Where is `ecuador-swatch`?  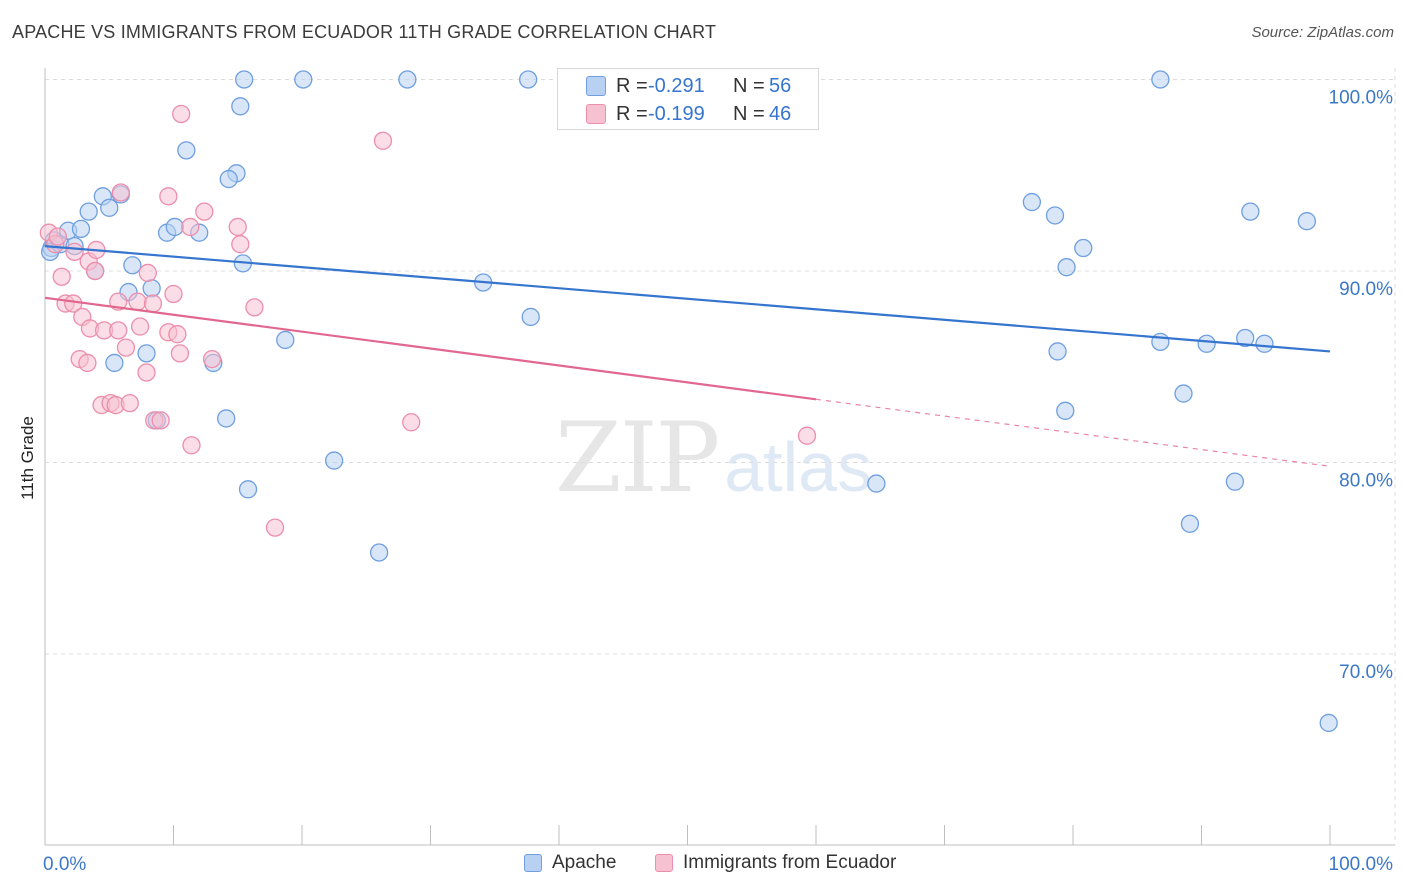 ecuador-swatch is located at coordinates (596, 114).